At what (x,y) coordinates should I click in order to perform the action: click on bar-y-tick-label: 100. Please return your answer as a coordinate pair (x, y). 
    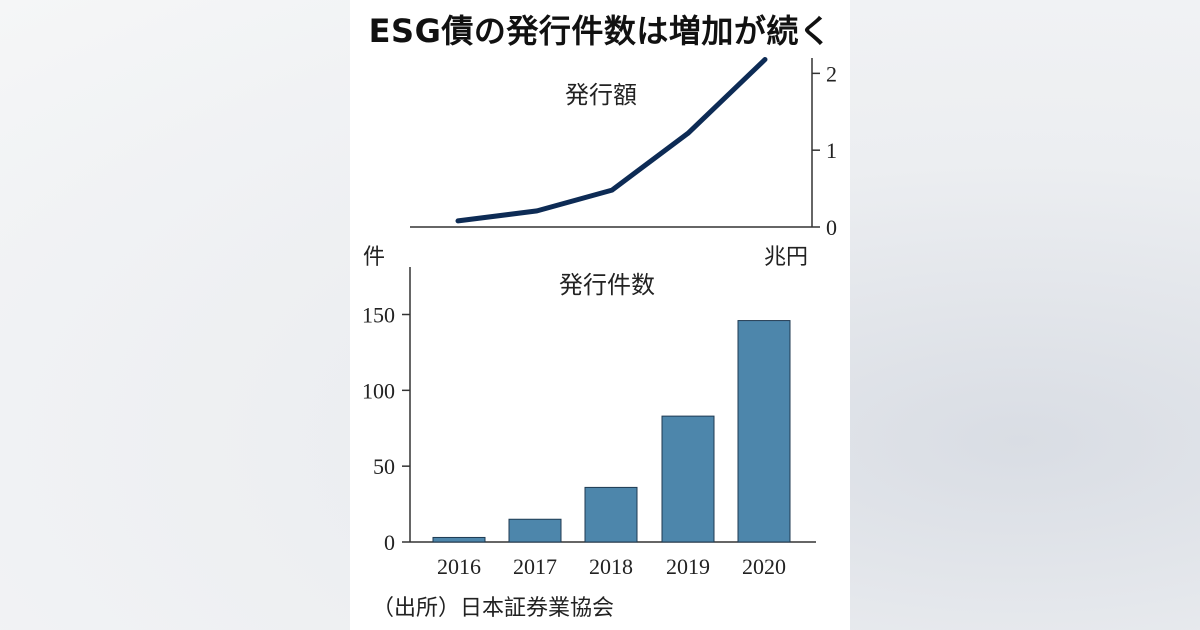
    Looking at the image, I should click on (378, 390).